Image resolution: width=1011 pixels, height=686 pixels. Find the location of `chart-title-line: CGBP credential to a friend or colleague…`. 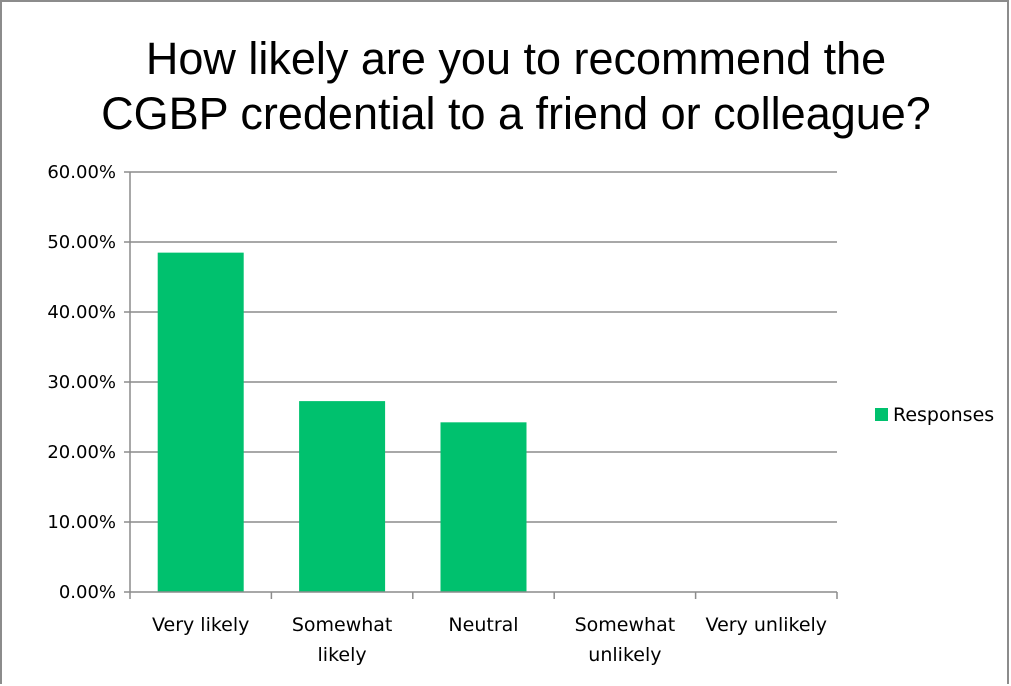

chart-title-line: CGBP credential to a friend or colleague… is located at coordinates (516, 113).